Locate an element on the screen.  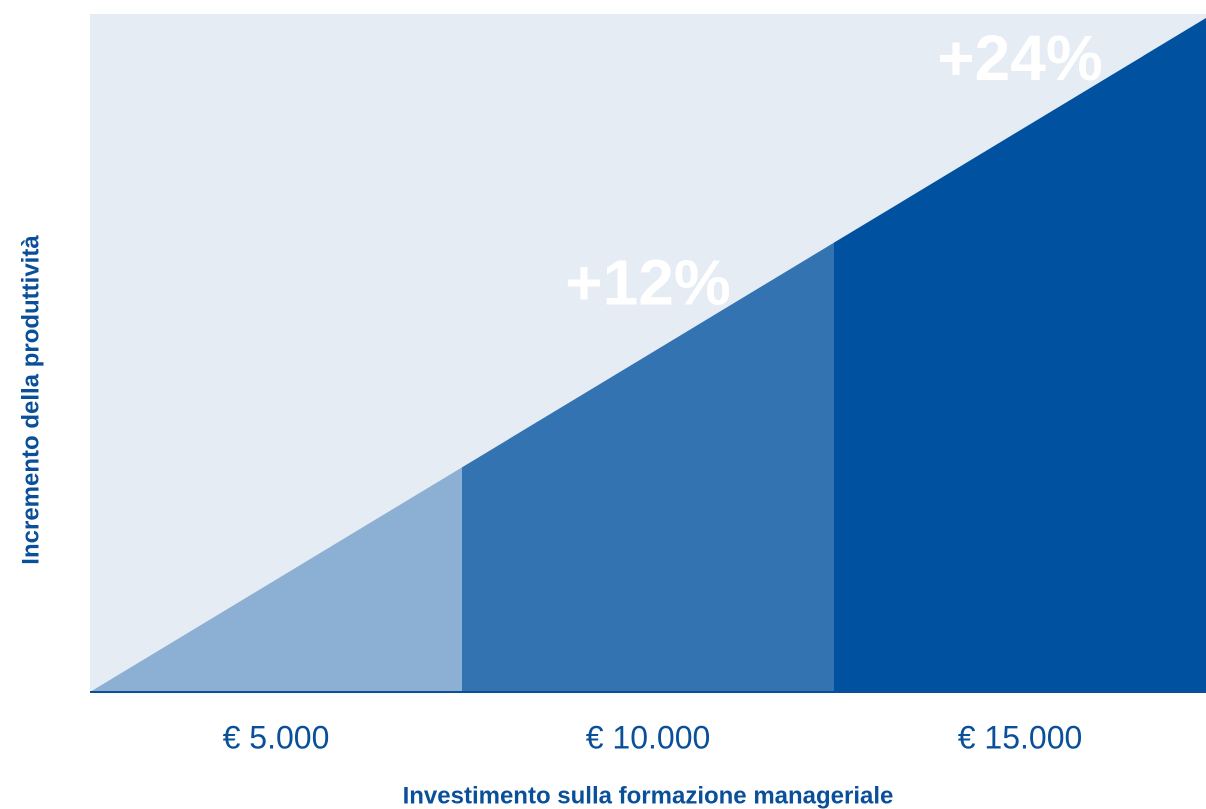
segment-label: +12% is located at coordinates (647, 283).